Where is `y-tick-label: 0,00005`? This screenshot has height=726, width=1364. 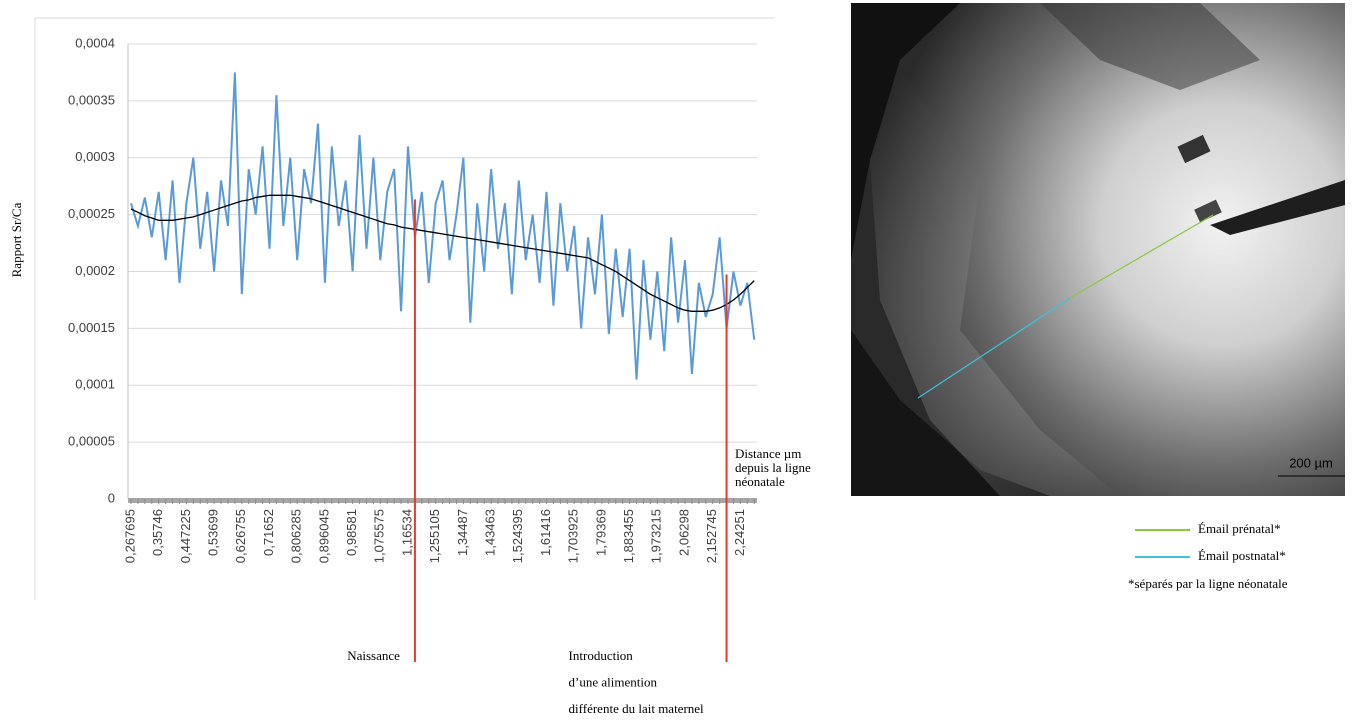 y-tick-label: 0,00005 is located at coordinates (91, 441).